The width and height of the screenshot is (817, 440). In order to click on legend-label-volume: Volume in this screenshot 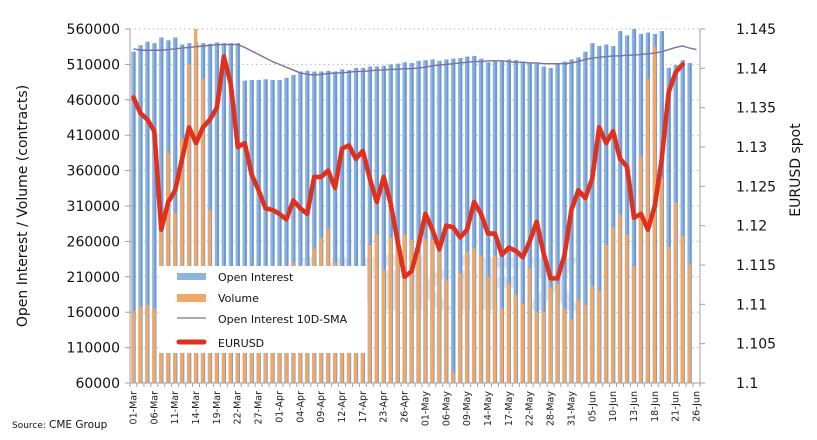, I will do `click(238, 298)`.